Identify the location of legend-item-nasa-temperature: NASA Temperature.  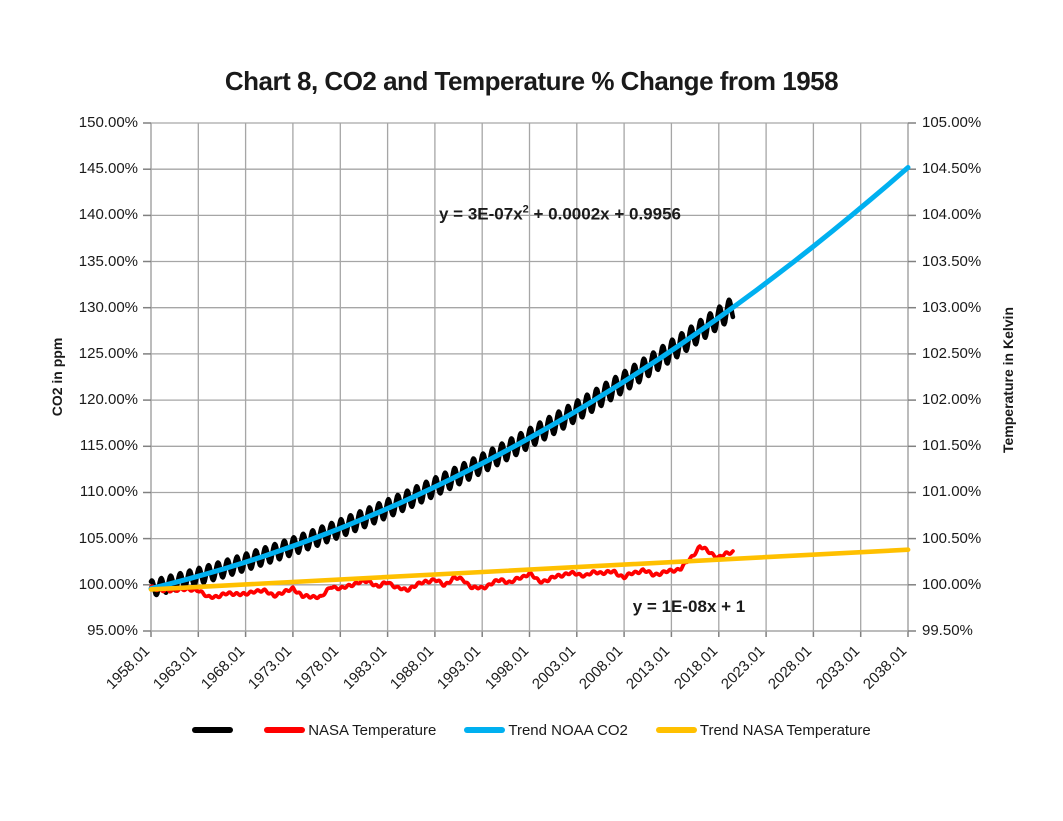
(350, 730).